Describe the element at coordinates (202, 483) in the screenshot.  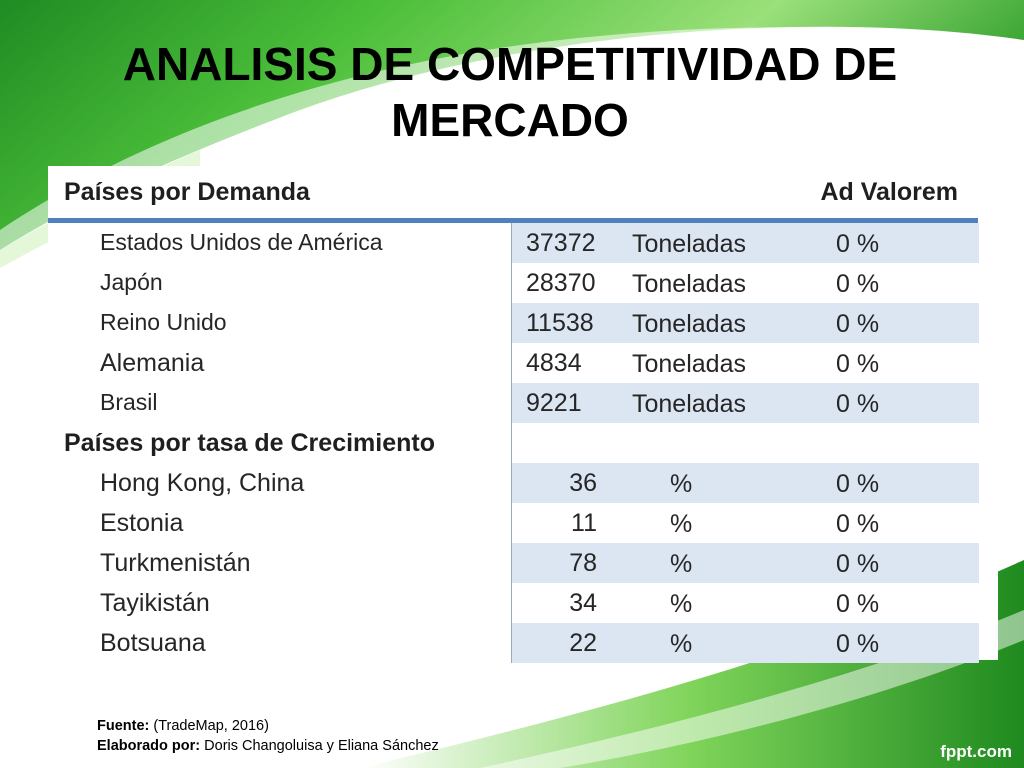
I see `country-name: Hong Kong, China` at that location.